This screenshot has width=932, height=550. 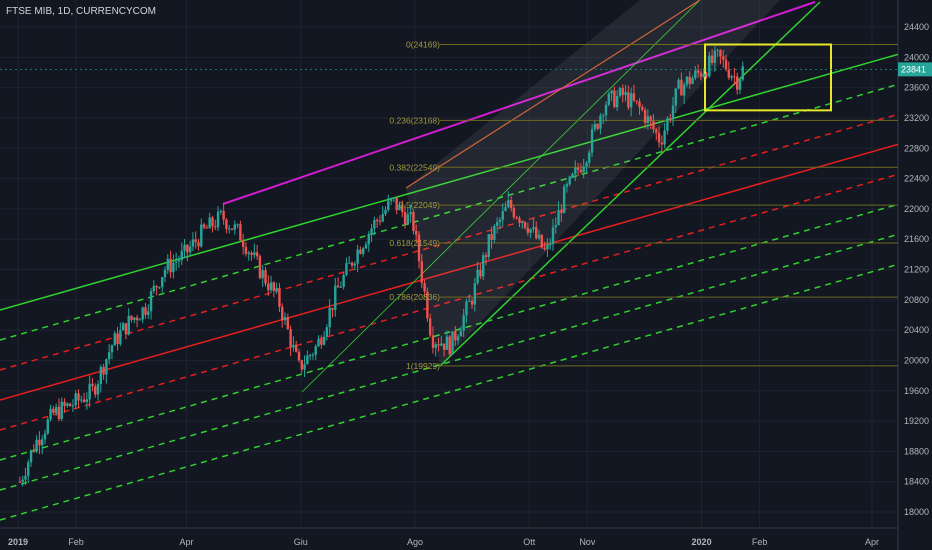 What do you see at coordinates (415, 542) in the screenshot?
I see `x-tick-label: Ago` at bounding box center [415, 542].